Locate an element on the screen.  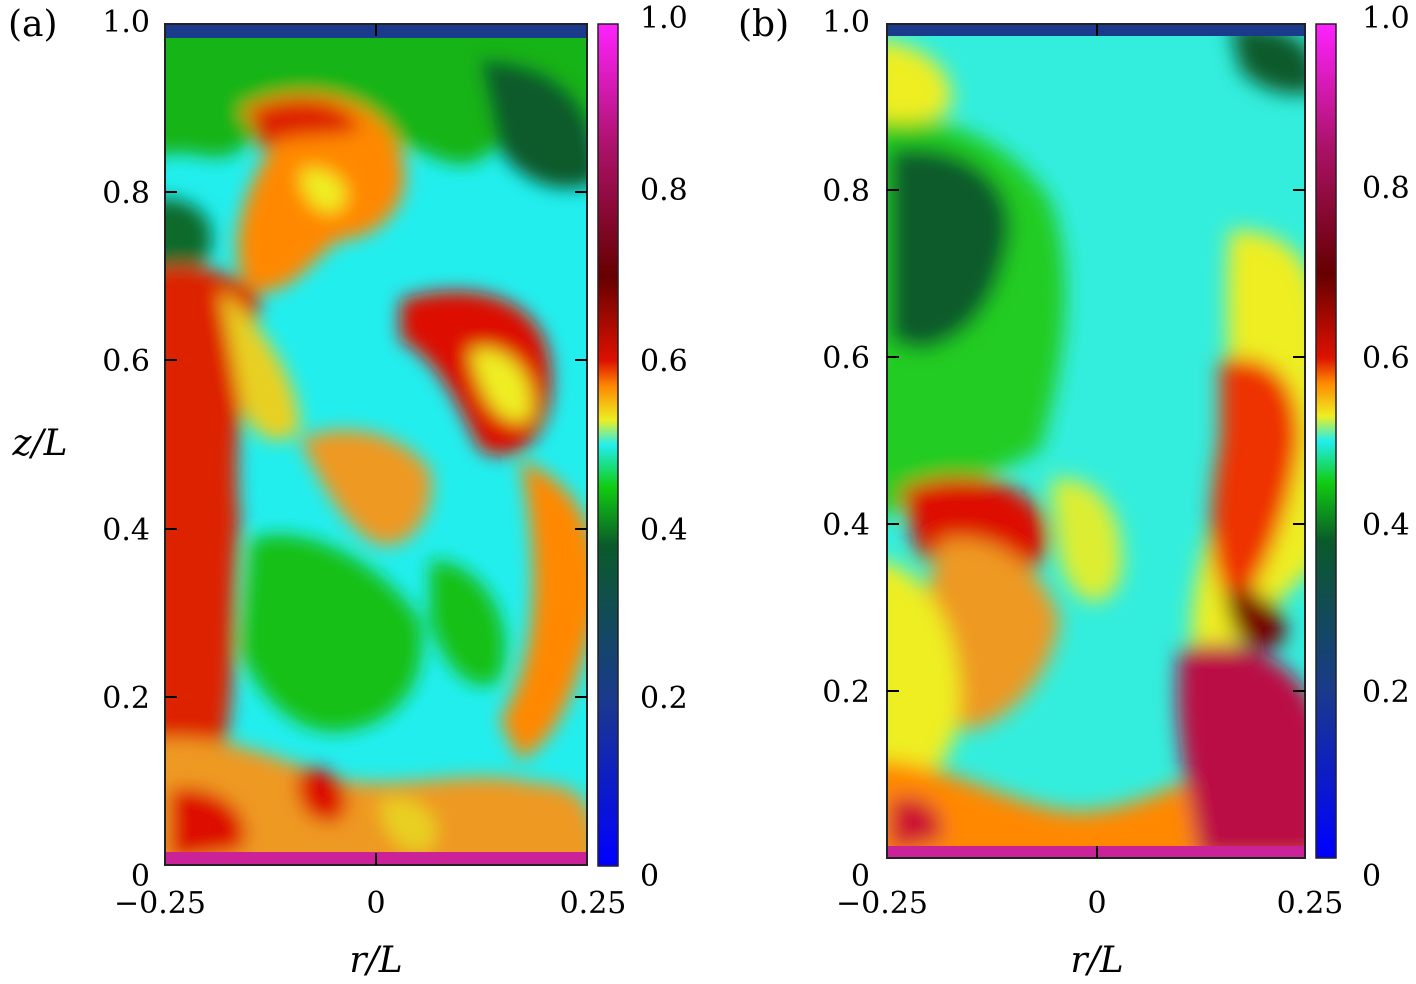
colorbar-b is located at coordinates (1326, 441).